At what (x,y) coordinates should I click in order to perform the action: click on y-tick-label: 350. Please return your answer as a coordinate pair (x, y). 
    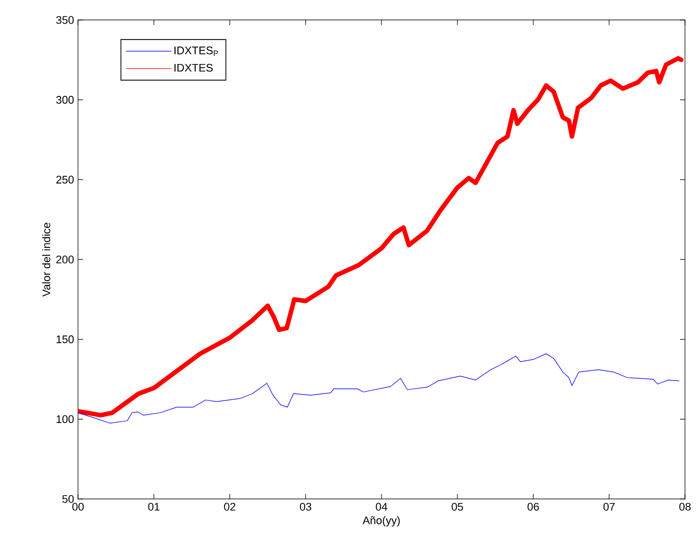
    Looking at the image, I should click on (65, 20).